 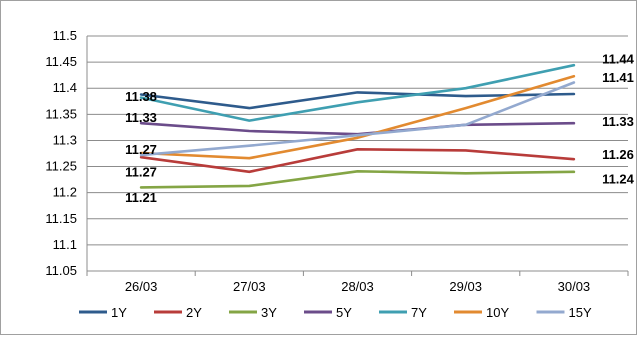 I want to click on series-line-3y, so click(x=357, y=179).